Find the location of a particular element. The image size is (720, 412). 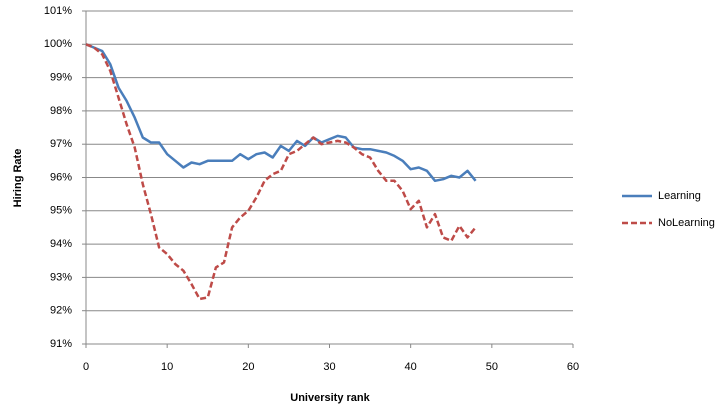

y-tick-label: 94% is located at coordinates (61, 244).